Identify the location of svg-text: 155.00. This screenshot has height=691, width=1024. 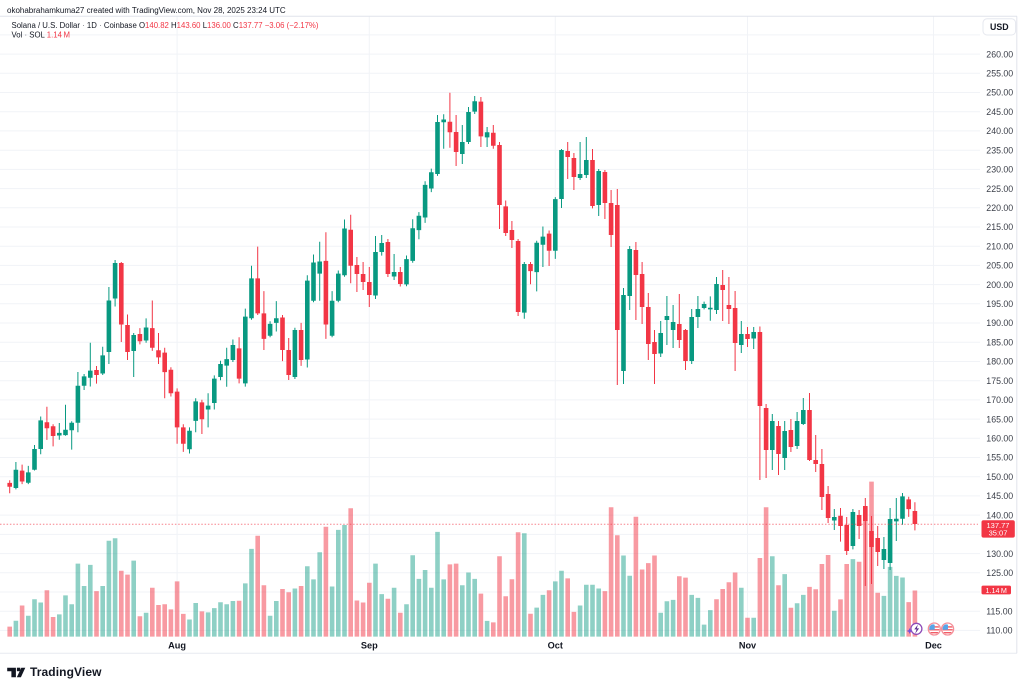
(999, 458).